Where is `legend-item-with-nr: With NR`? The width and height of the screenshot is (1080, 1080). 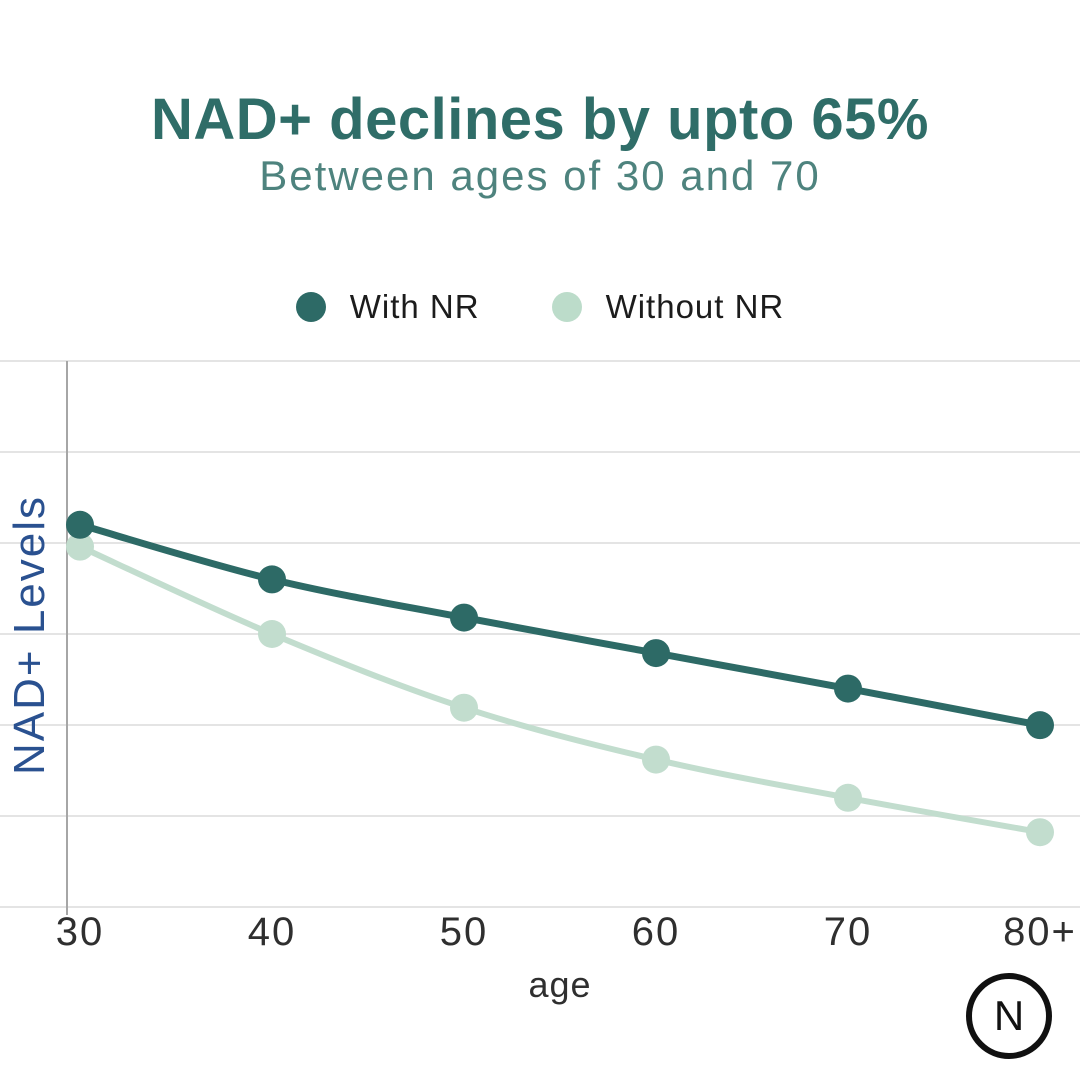
legend-item-with-nr: With NR is located at coordinates (387, 307).